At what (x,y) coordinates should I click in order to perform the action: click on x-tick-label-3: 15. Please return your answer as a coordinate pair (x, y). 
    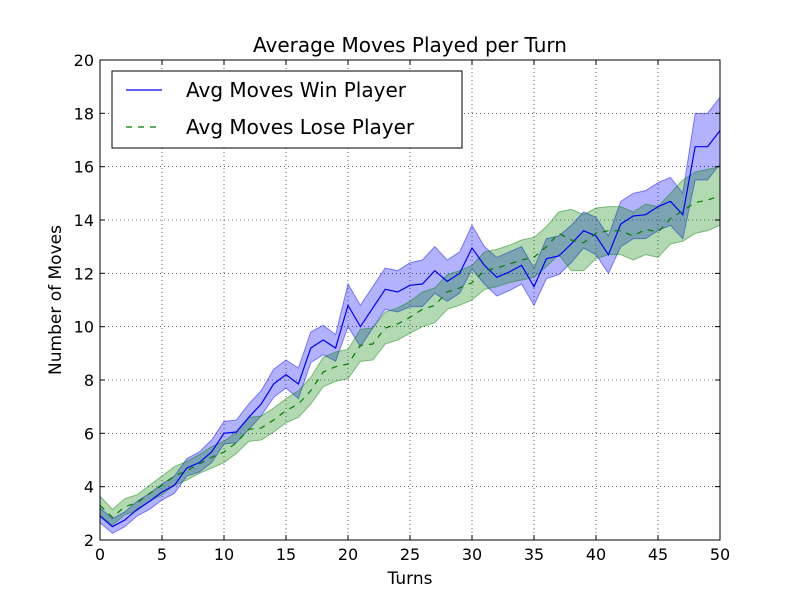
    Looking at the image, I should click on (286, 554).